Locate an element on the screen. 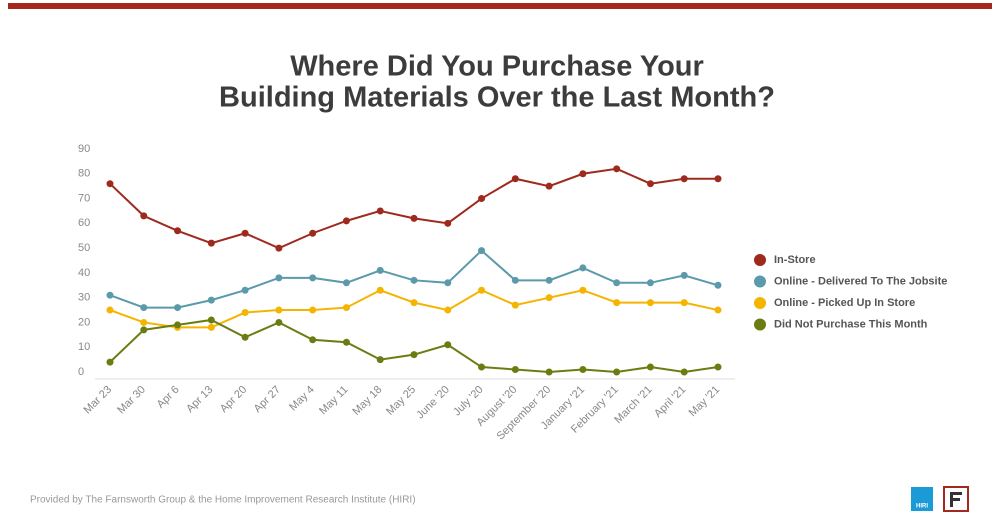  y-tick-label: 40 is located at coordinates (84, 273).